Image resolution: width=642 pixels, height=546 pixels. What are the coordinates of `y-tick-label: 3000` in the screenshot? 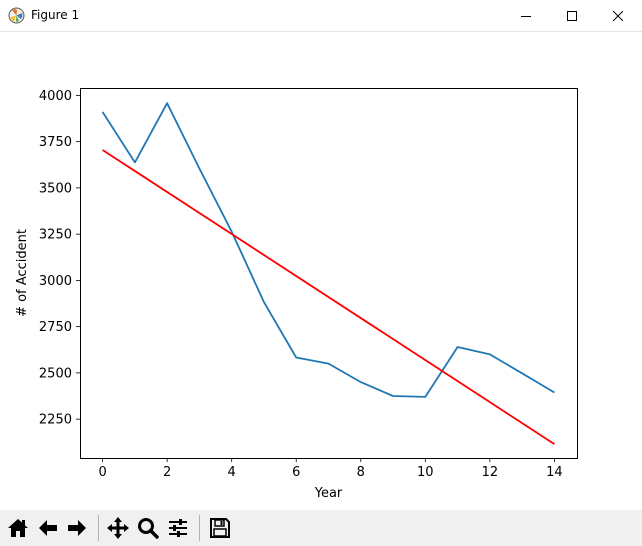 It's located at (55, 281).